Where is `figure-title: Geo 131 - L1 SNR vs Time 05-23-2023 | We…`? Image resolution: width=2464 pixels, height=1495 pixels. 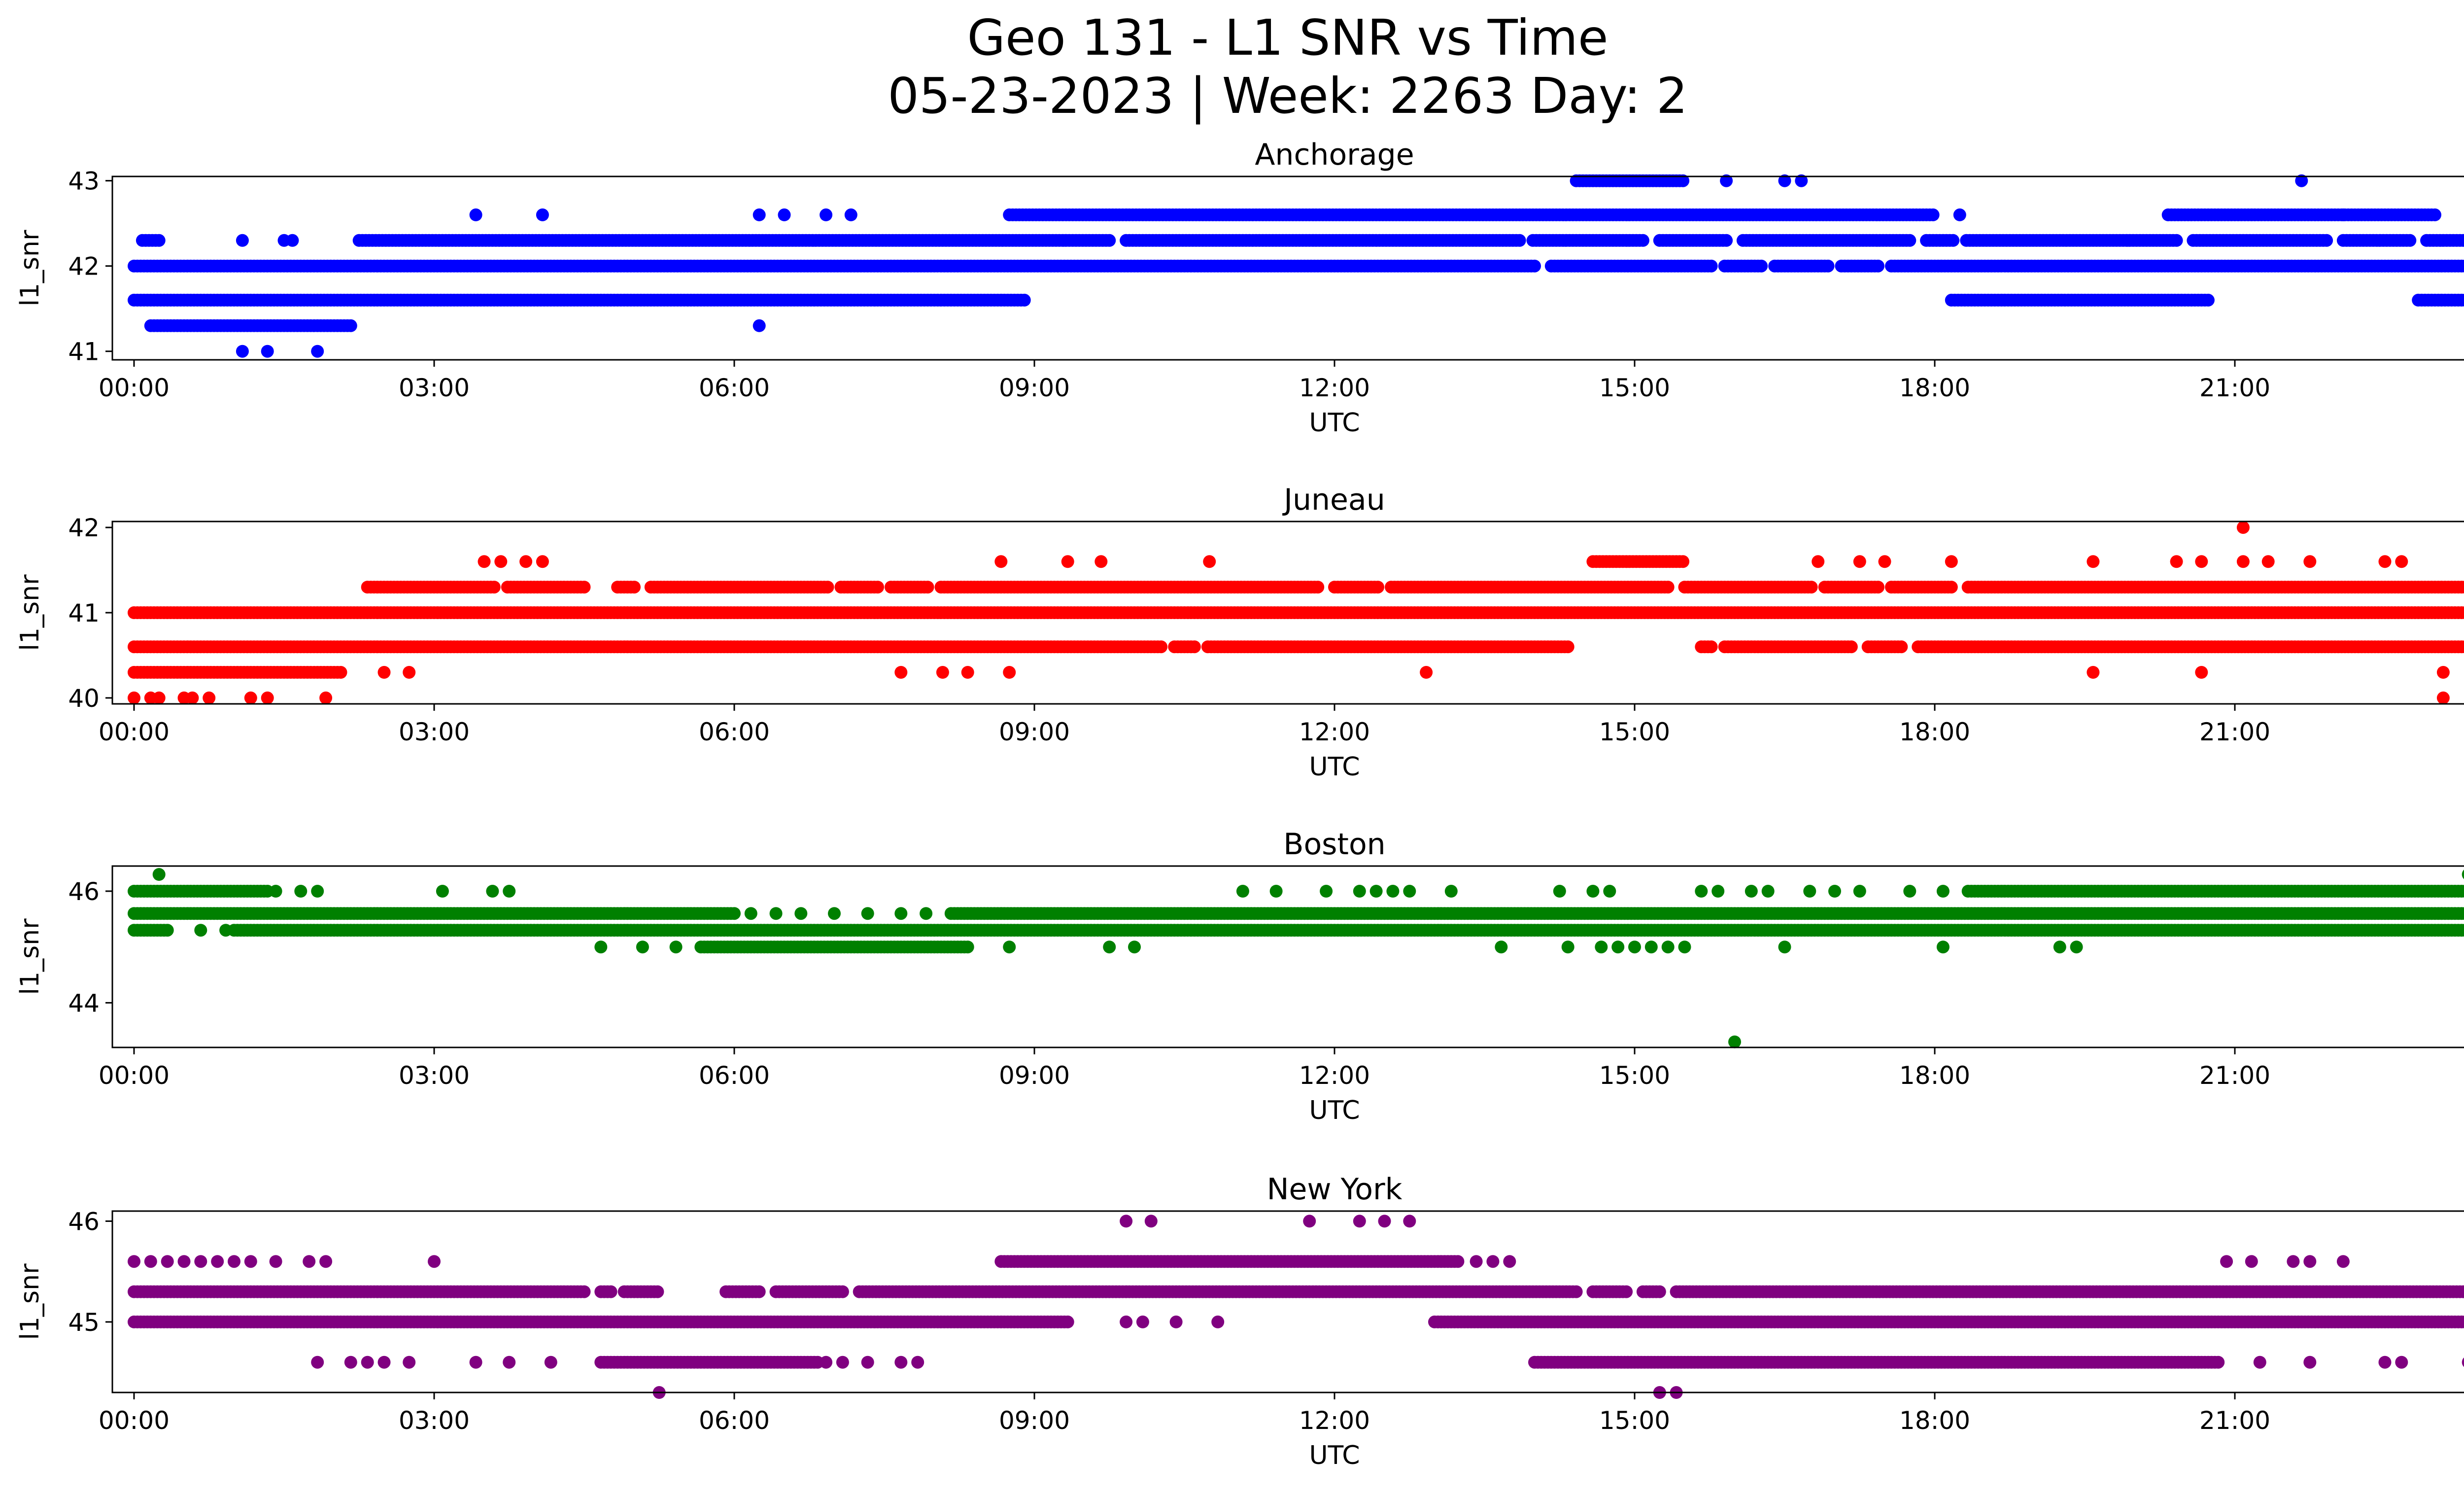
figure-title: Geo 131 - L1 SNR vs Time 05-23-2023 | We… is located at coordinates (1232, 67).